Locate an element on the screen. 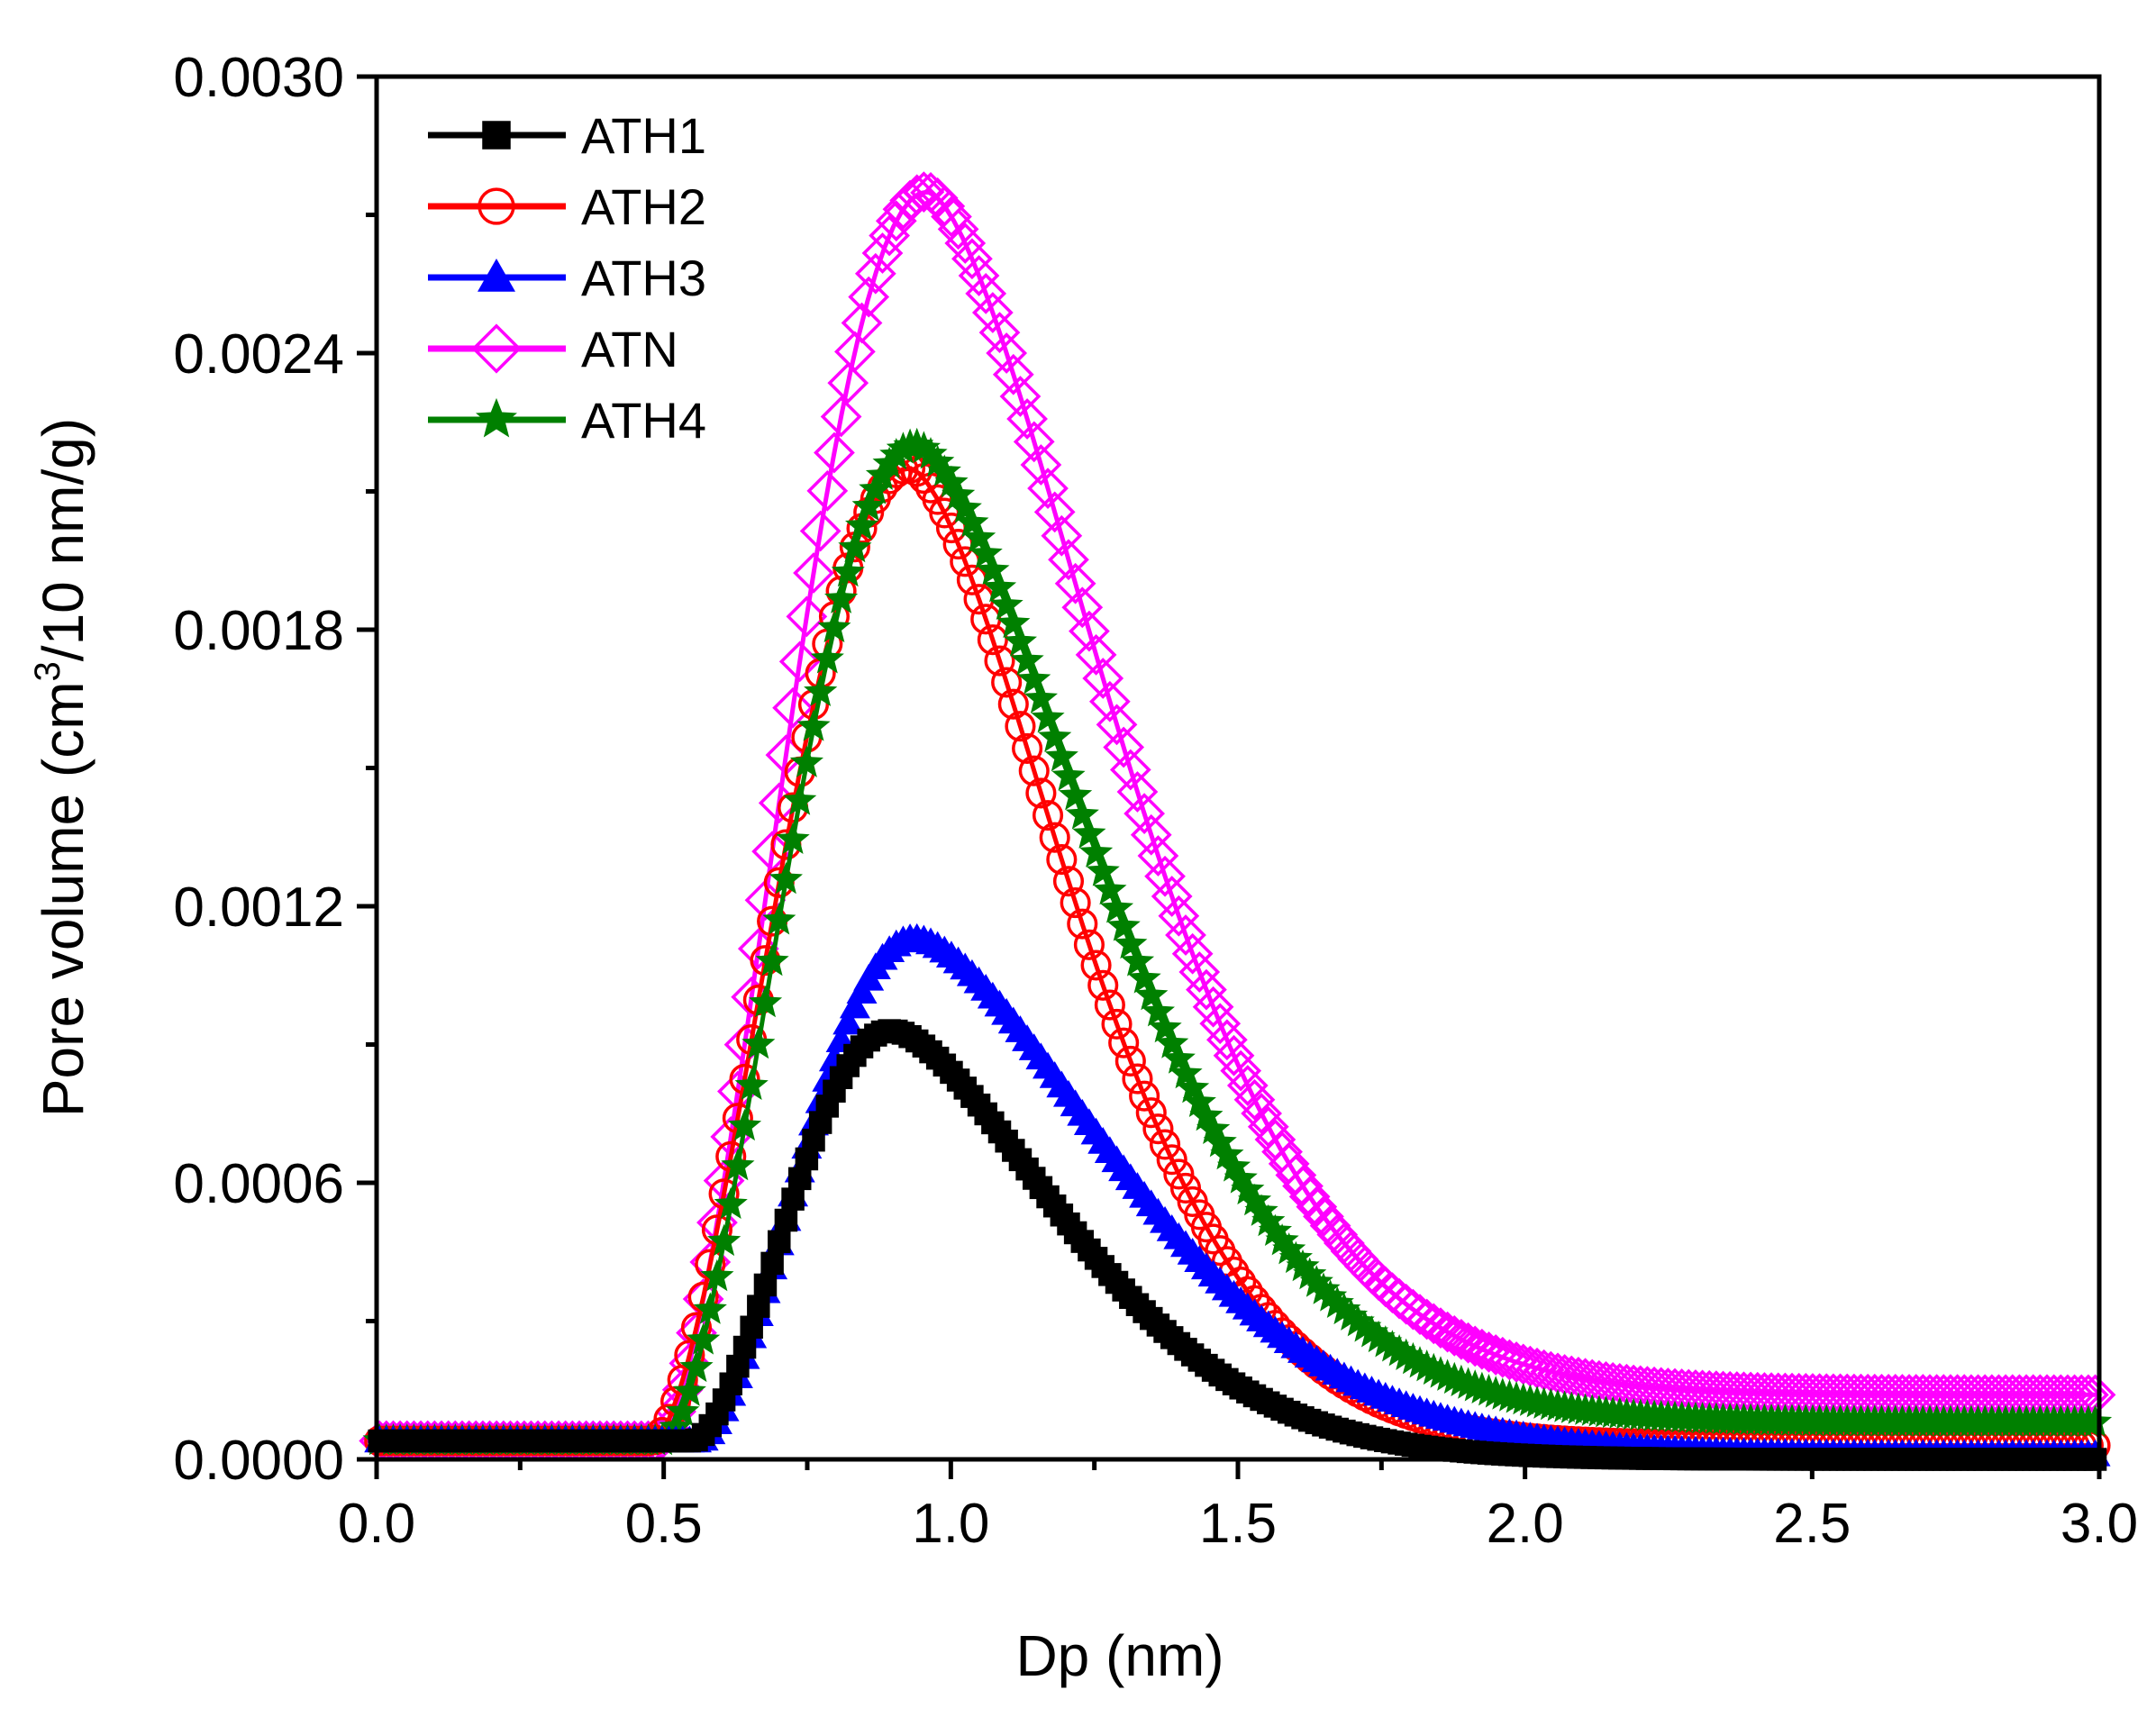 This screenshot has width=2156, height=1717. y-axis-title-sup: 3 is located at coordinates (48, 671).